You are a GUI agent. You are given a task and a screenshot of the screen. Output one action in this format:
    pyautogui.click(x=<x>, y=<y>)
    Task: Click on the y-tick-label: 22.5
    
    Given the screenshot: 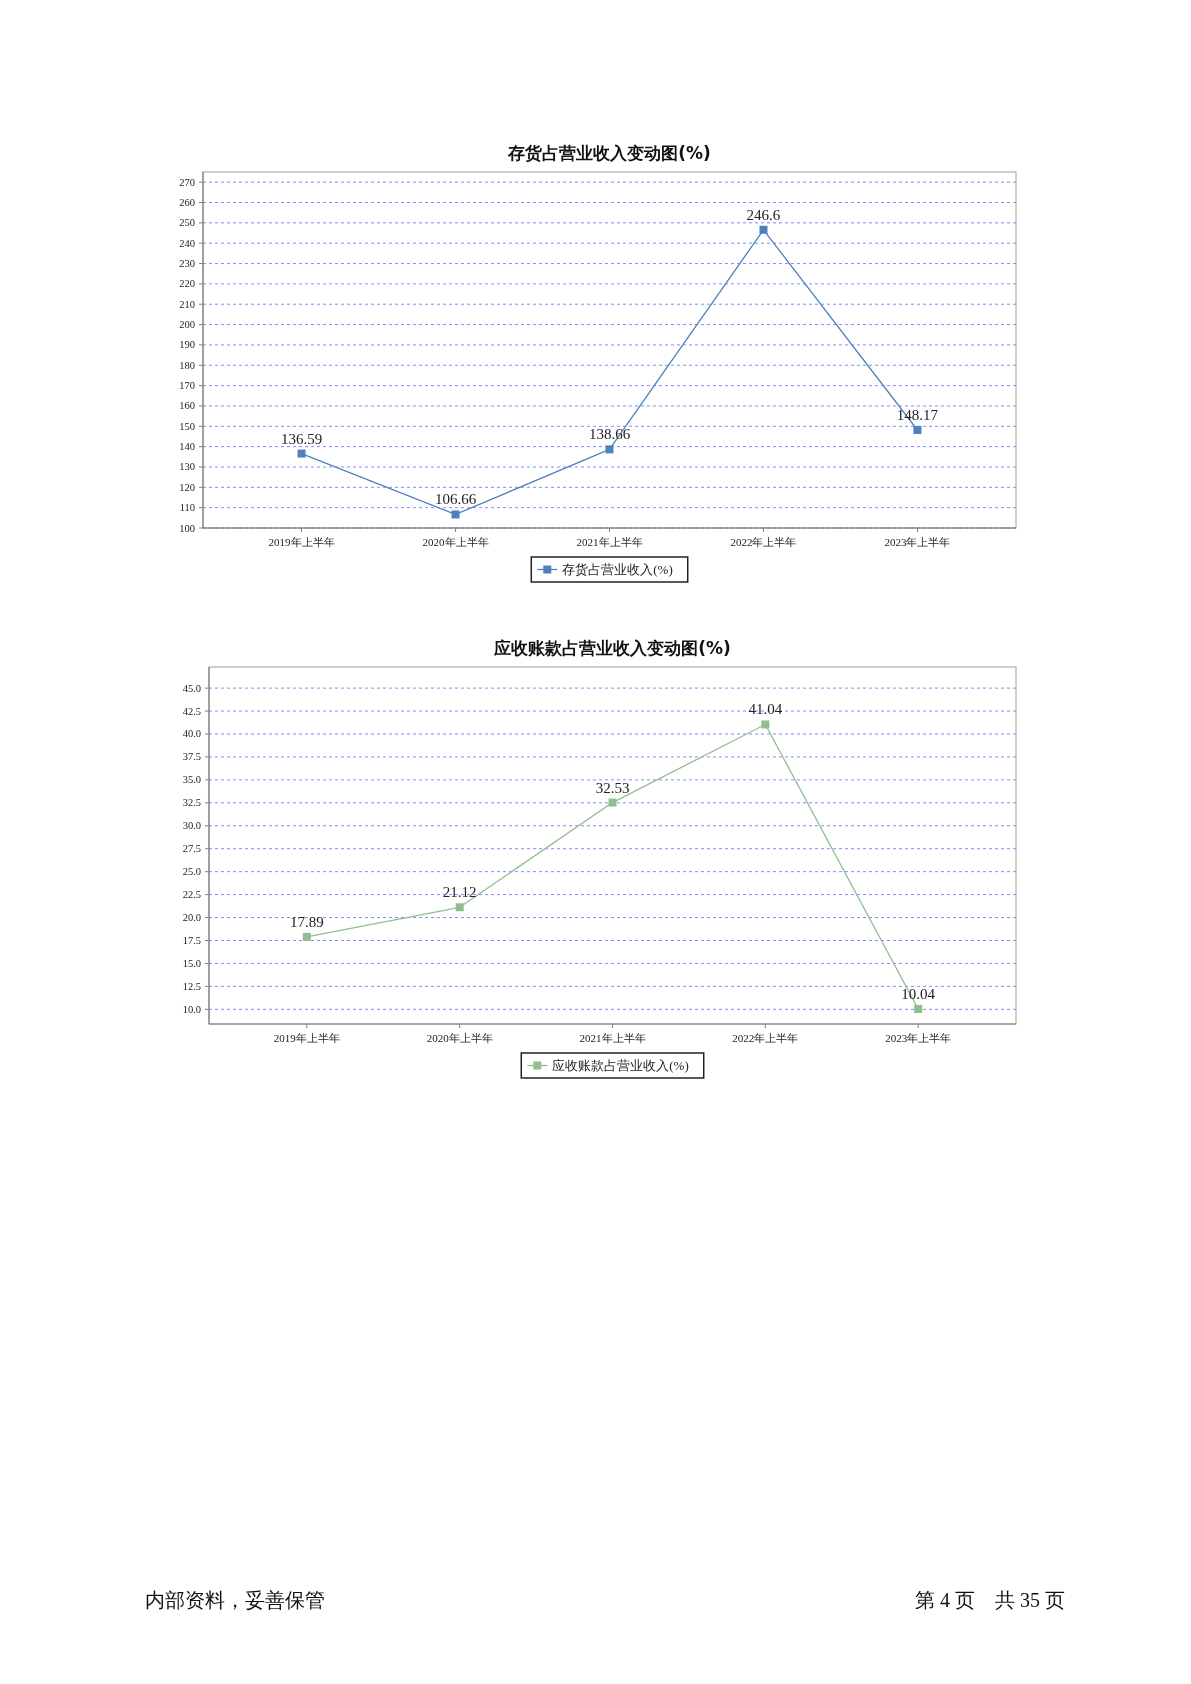 What is the action you would take?
    pyautogui.click(x=191, y=895)
    